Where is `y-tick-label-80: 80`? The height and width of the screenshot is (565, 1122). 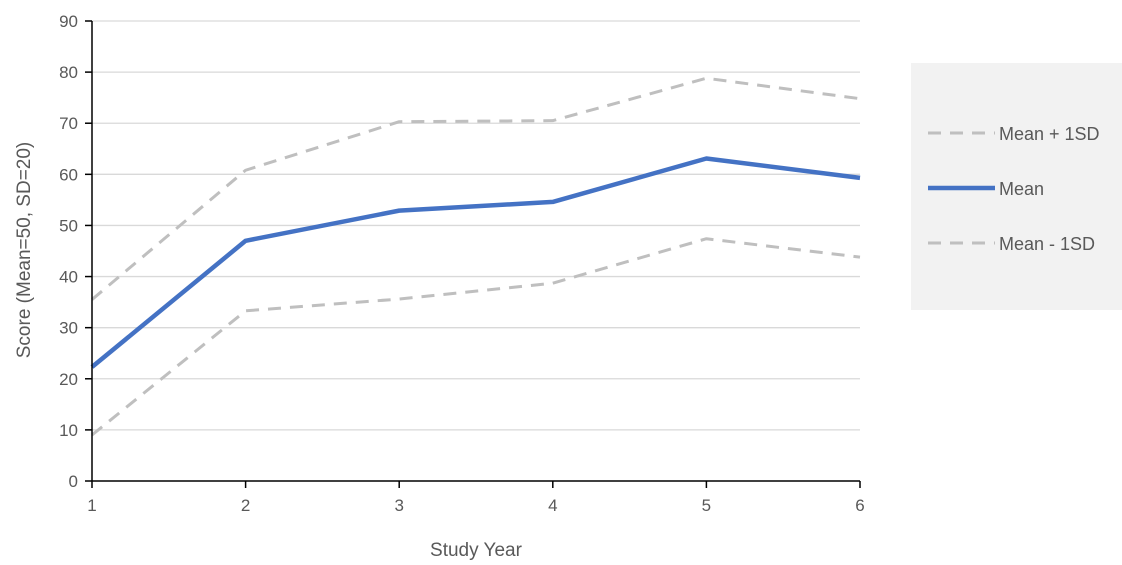 y-tick-label-80: 80 is located at coordinates (68, 72).